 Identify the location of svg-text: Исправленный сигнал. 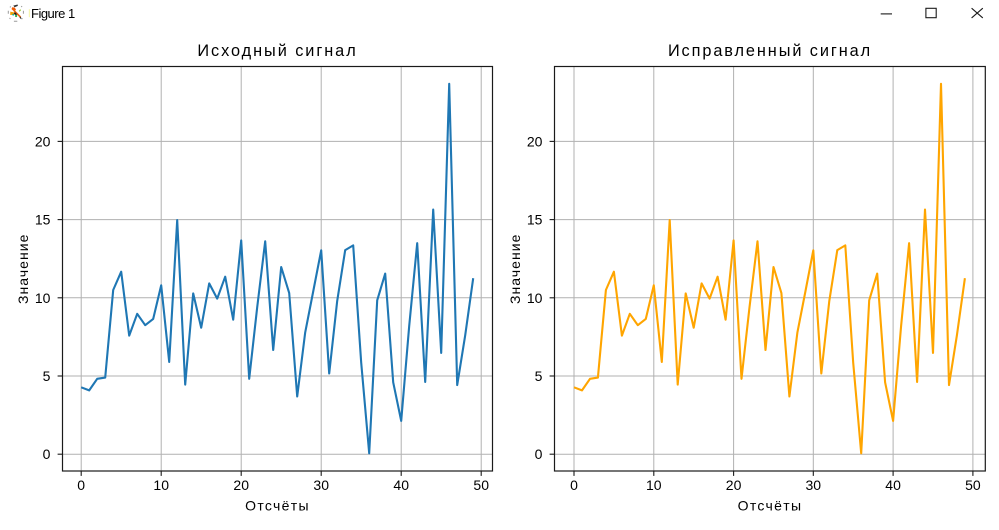
(770, 51).